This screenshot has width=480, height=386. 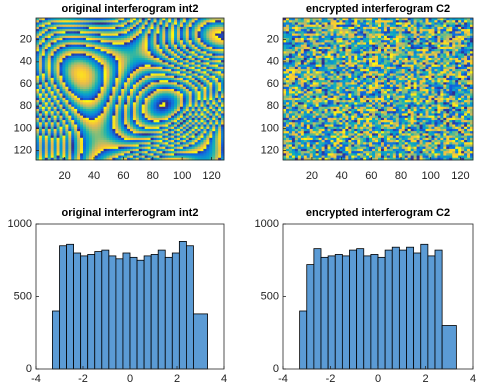 I want to click on x-tick-label: 120, so click(x=211, y=176).